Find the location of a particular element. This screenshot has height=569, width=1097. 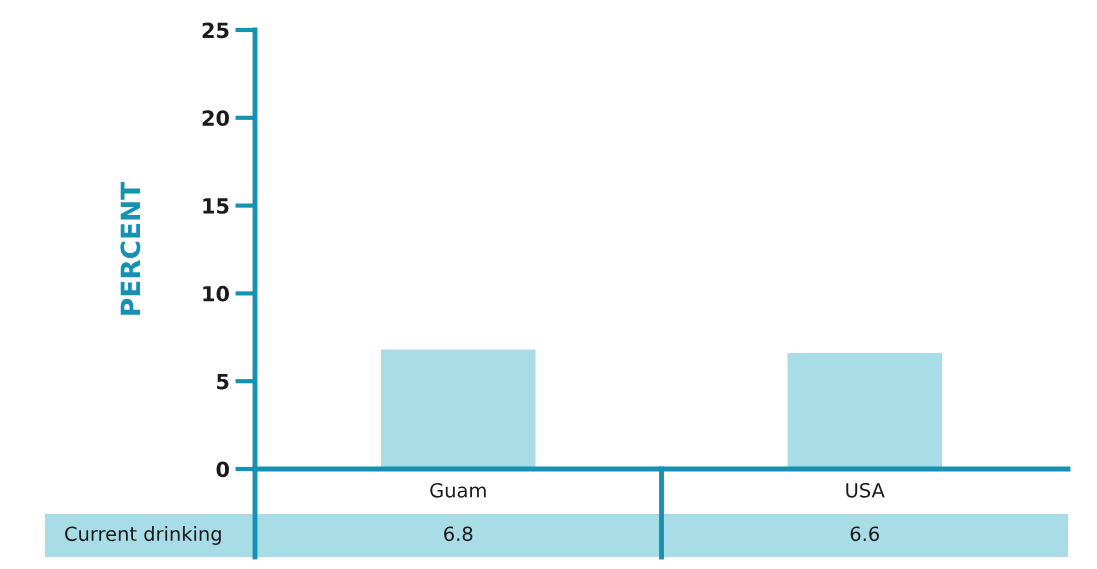

y-tick-label: 5 is located at coordinates (223, 381).